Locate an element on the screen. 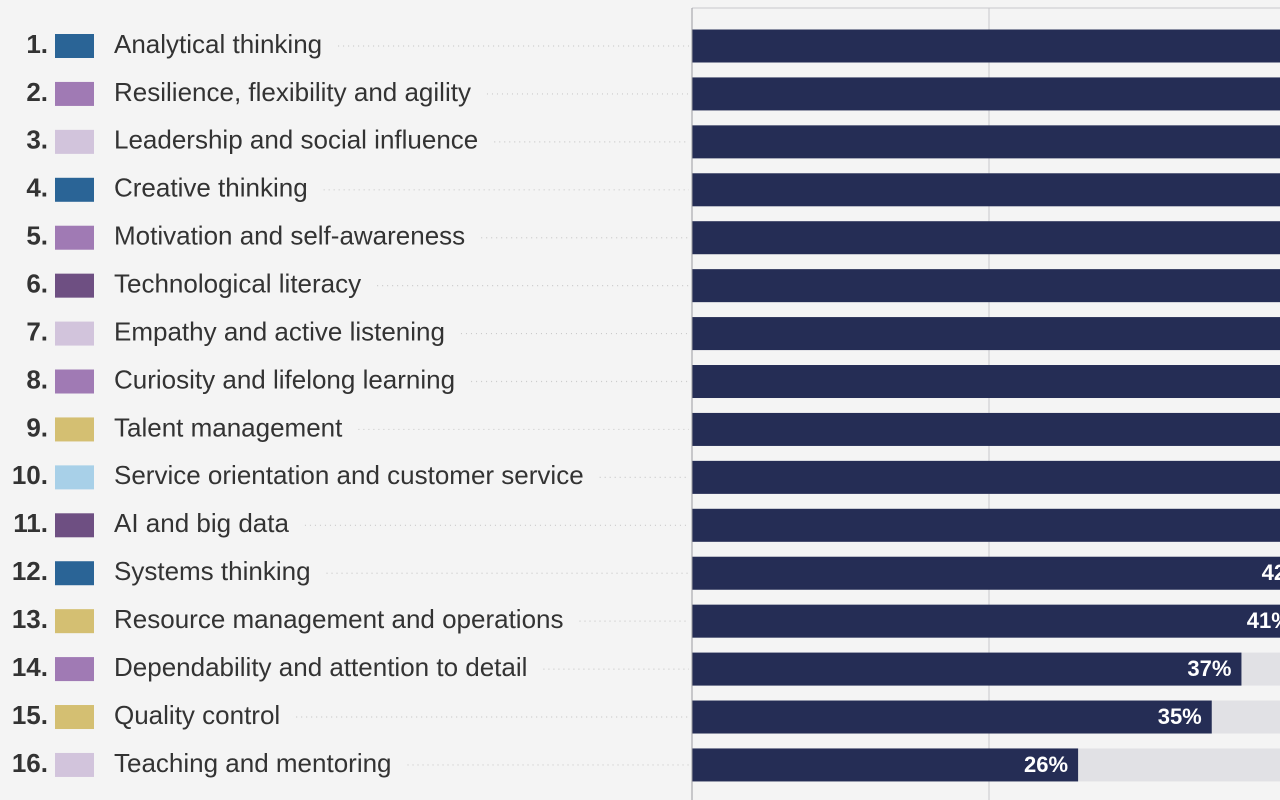  rank: 12. is located at coordinates (30, 571).